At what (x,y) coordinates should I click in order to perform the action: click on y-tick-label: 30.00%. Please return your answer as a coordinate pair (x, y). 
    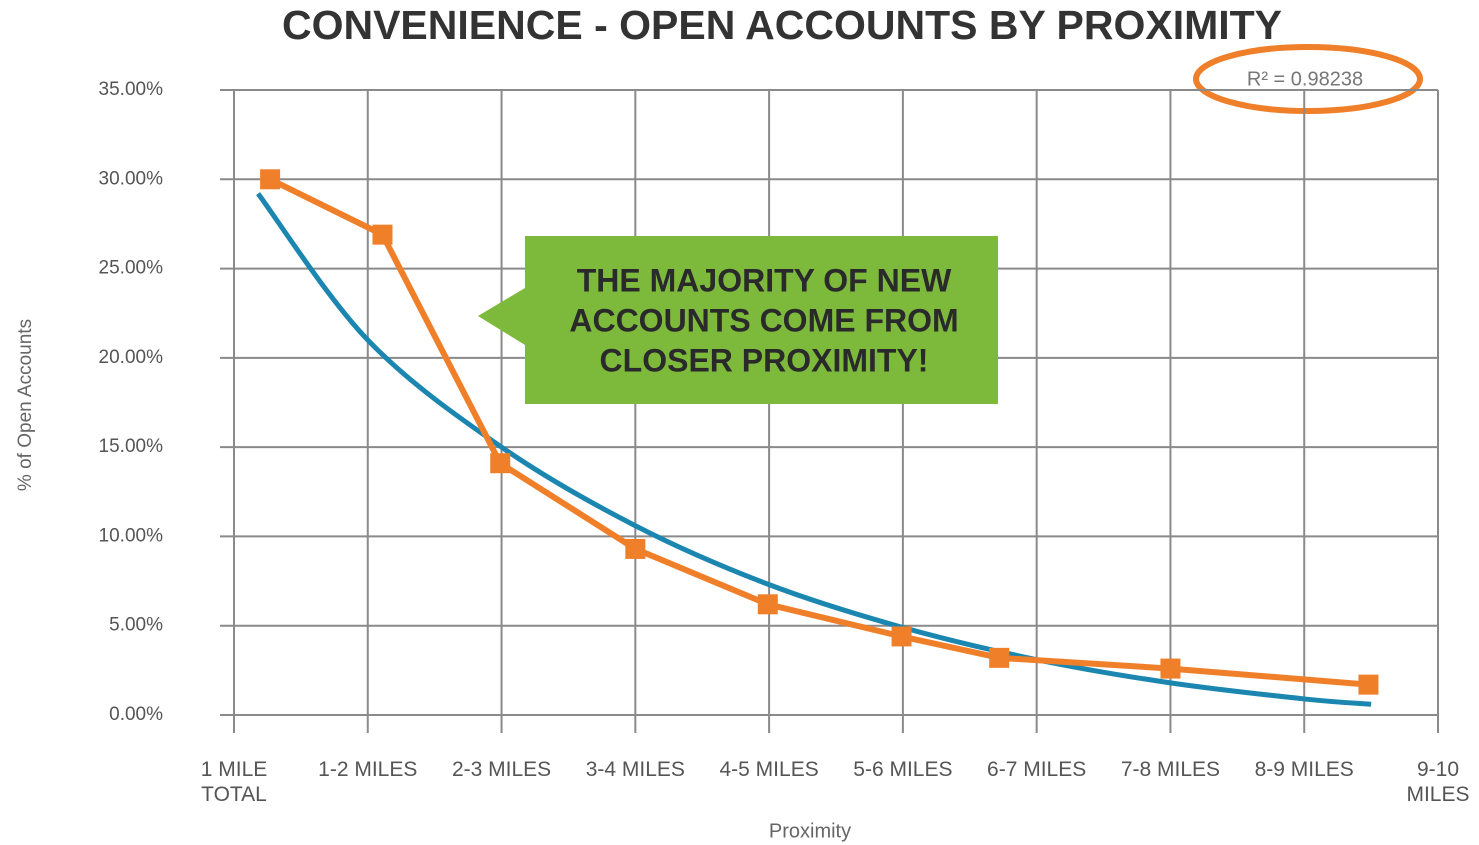
    Looking at the image, I should click on (131, 178).